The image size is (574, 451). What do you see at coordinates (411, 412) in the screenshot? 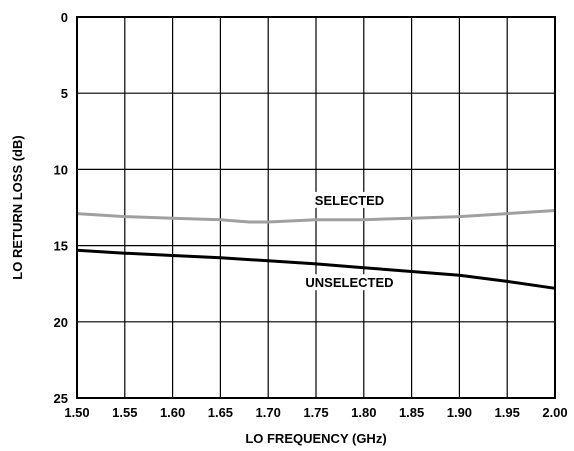
I see `x-tick-label: 1.85` at bounding box center [411, 412].